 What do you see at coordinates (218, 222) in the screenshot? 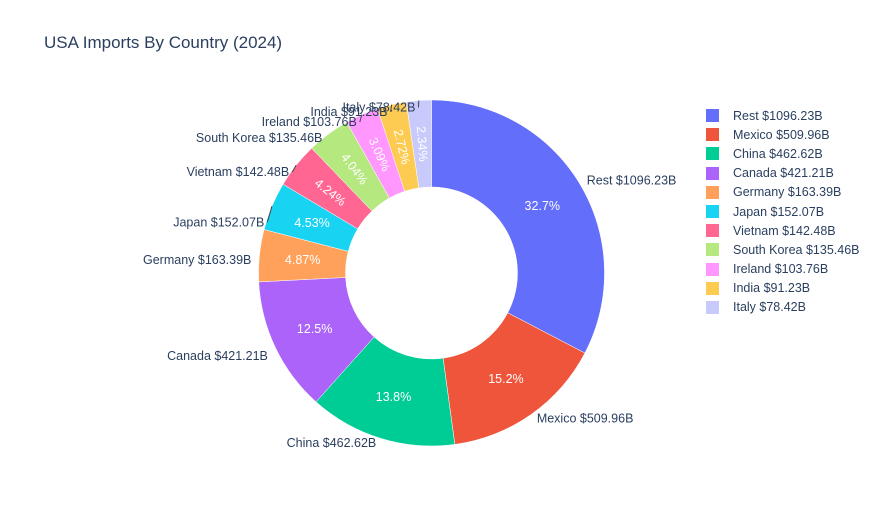
I see `outside-label-japan: Japan $152.07B` at bounding box center [218, 222].